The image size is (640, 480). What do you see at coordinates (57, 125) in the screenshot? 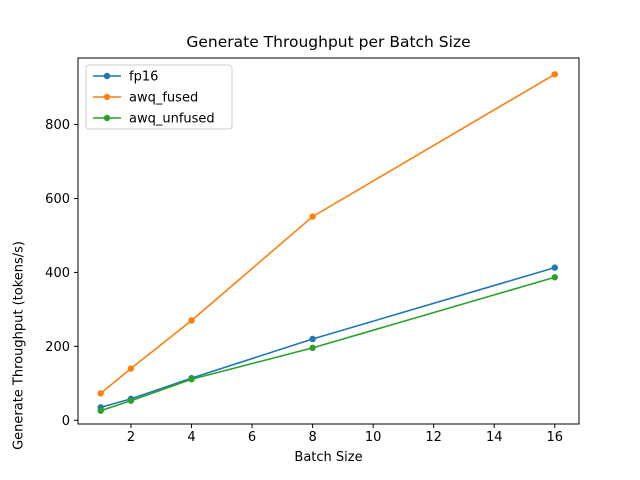
I see `y-axis-tick-label: 800` at bounding box center [57, 125].